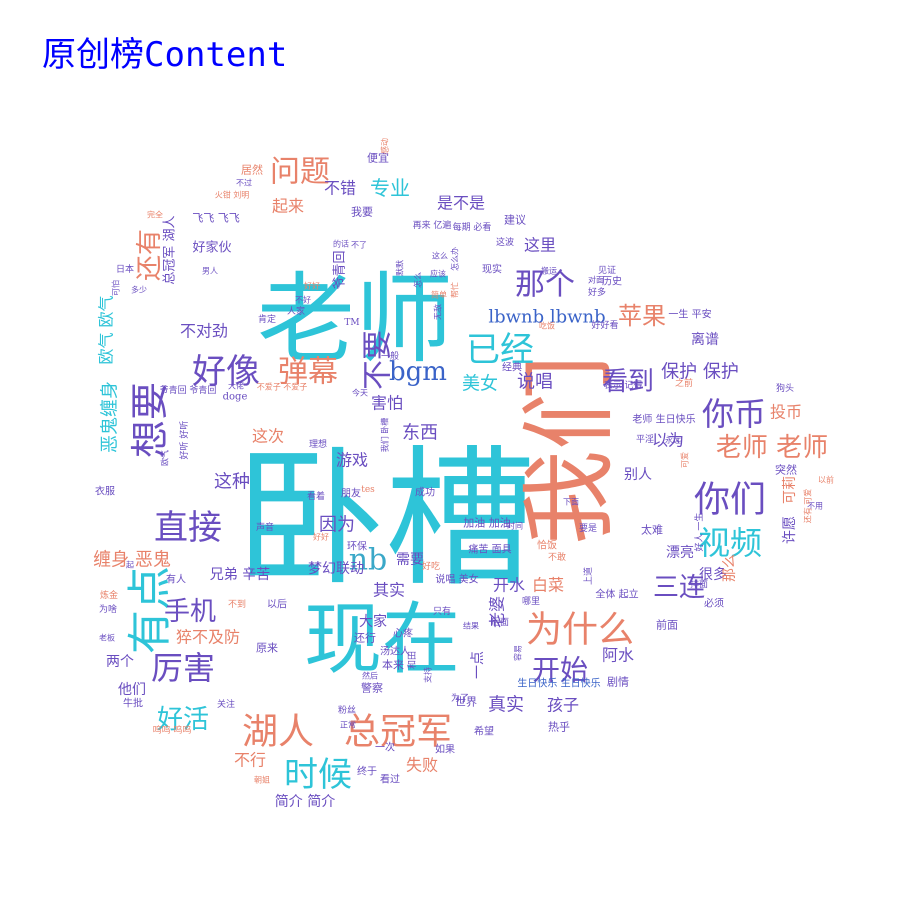  Describe the element at coordinates (645, 439) in the screenshot. I see `cloud-word: 平淫` at that location.